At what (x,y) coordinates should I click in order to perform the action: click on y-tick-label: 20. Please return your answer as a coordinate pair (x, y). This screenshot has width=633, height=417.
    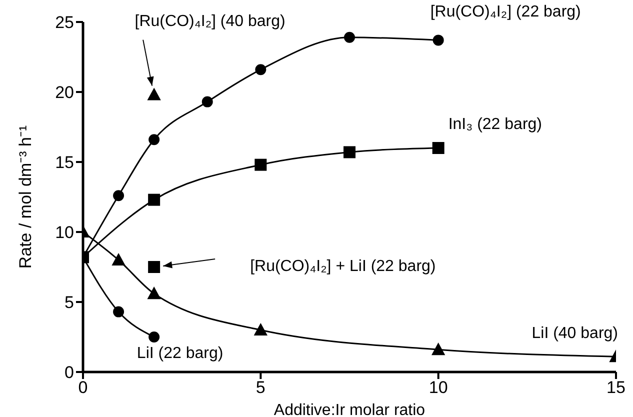
    Looking at the image, I should click on (64, 92).